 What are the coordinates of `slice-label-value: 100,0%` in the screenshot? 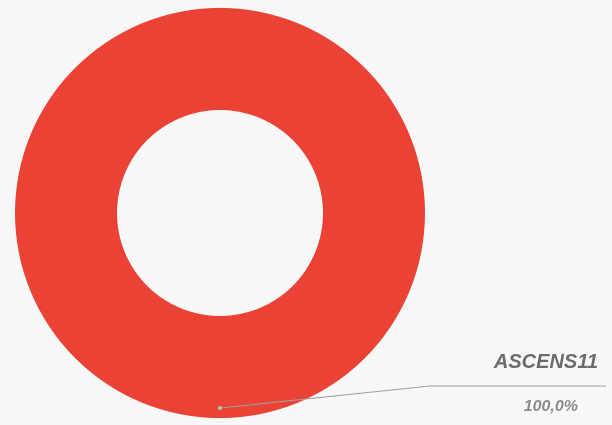 It's located at (551, 406).